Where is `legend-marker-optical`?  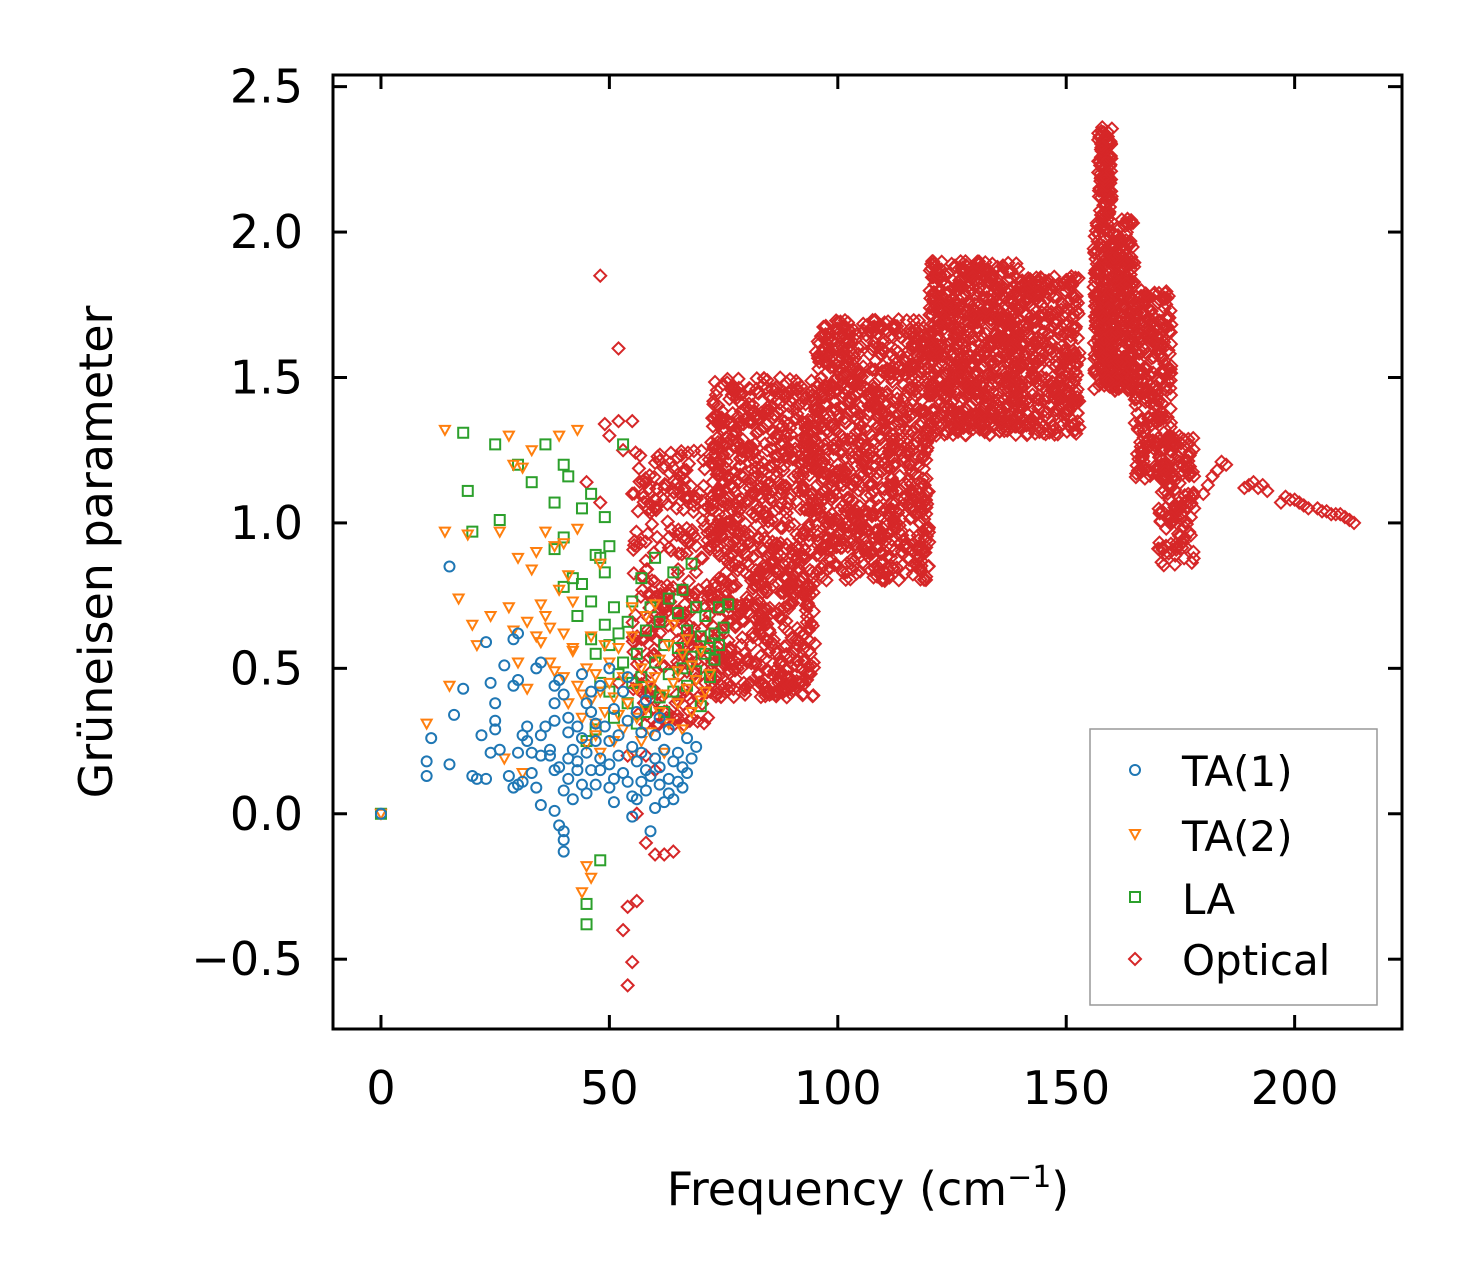
legend-marker-optical is located at coordinates (1135, 959).